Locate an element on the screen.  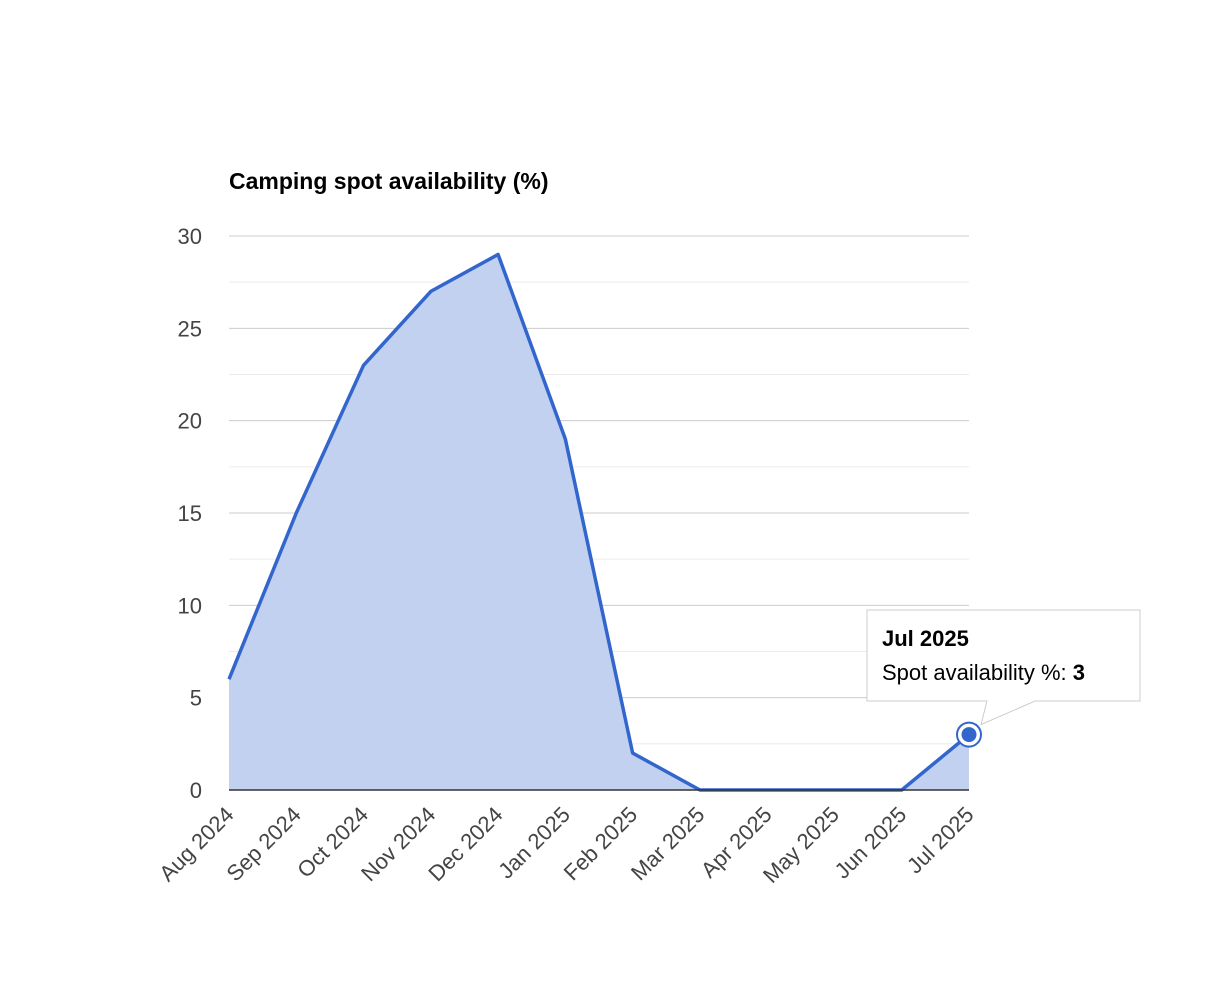
y-tick-label: 15 is located at coordinates (190, 513).